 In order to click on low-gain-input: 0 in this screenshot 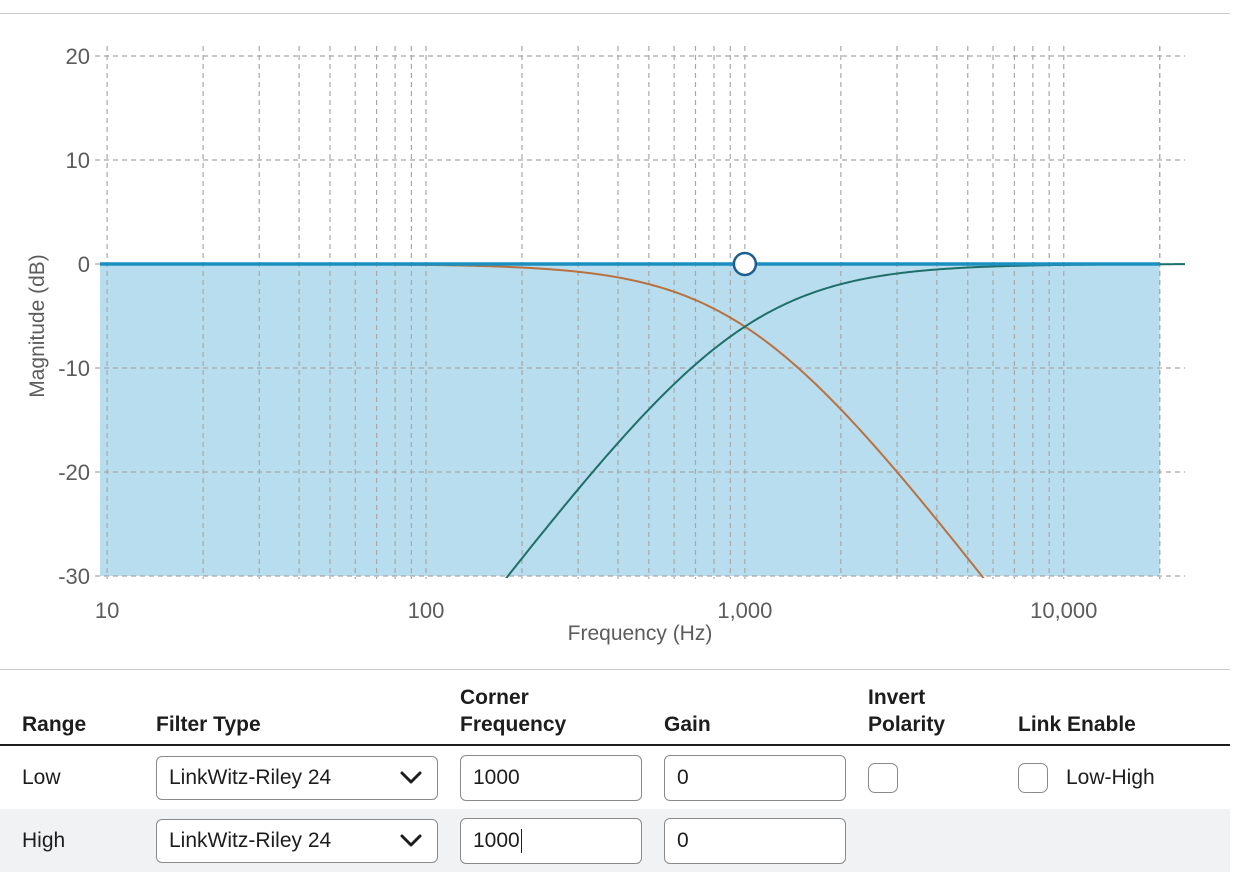, I will do `click(755, 777)`.